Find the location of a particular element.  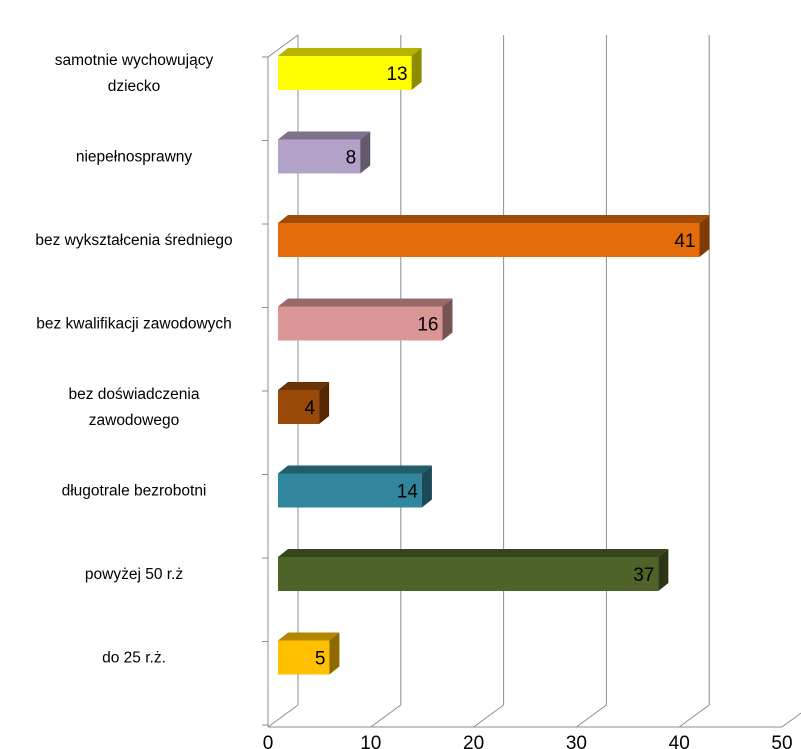

bar: 13 is located at coordinates (350, 69).